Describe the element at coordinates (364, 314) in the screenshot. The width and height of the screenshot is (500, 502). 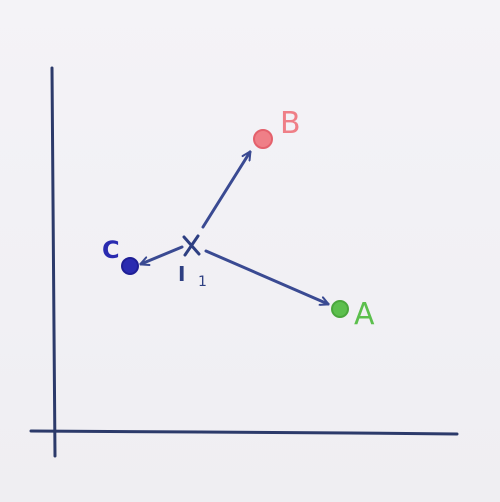
I see `point-a-label: A` at that location.